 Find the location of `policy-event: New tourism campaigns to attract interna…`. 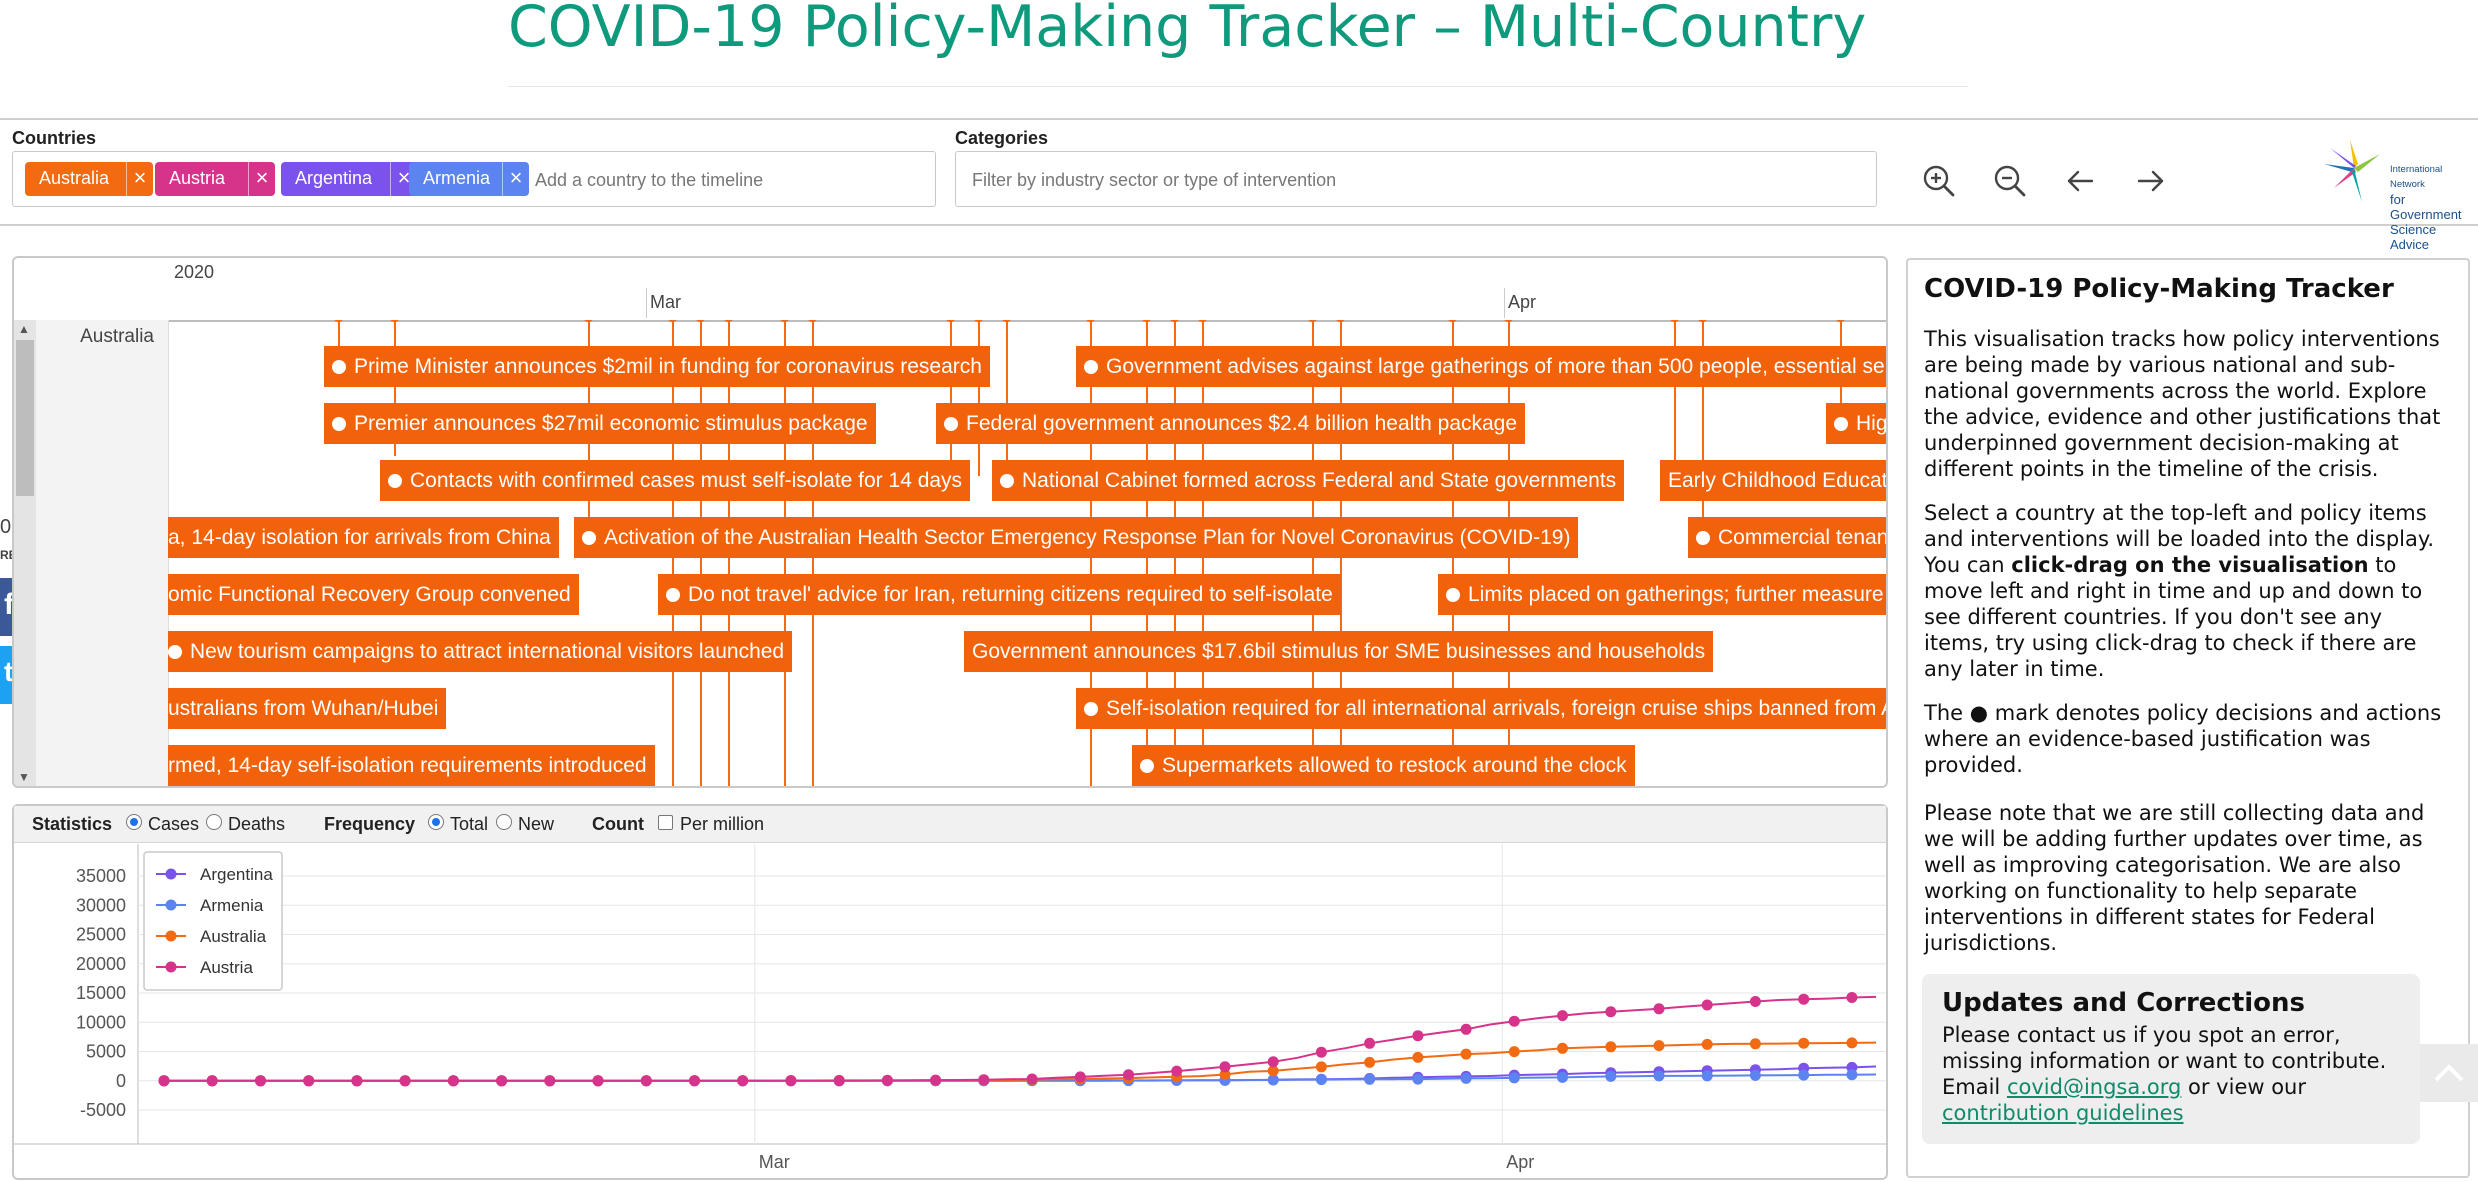

policy-event: New tourism campaigns to attract interna… is located at coordinates (480, 651).